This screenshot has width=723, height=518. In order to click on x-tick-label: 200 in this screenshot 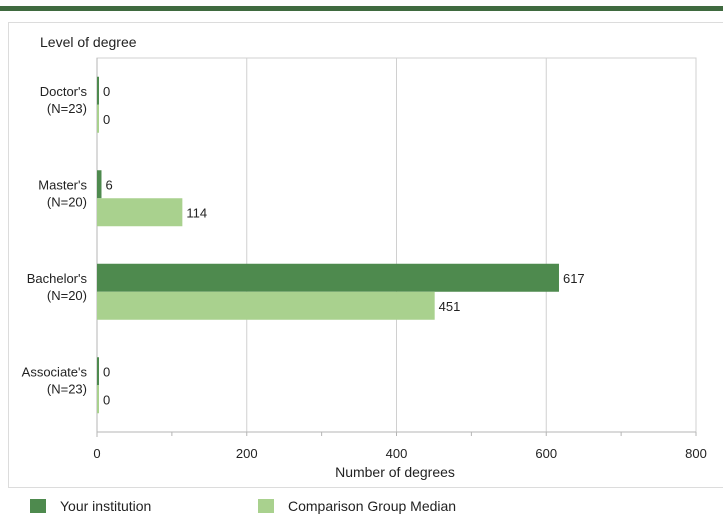, I will do `click(247, 453)`.